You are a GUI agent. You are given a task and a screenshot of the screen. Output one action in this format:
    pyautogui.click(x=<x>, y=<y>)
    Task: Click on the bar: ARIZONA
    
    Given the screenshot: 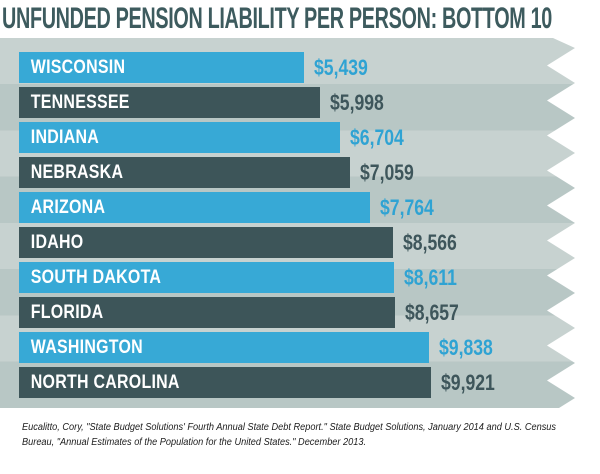 What is the action you would take?
    pyautogui.click(x=194, y=207)
    